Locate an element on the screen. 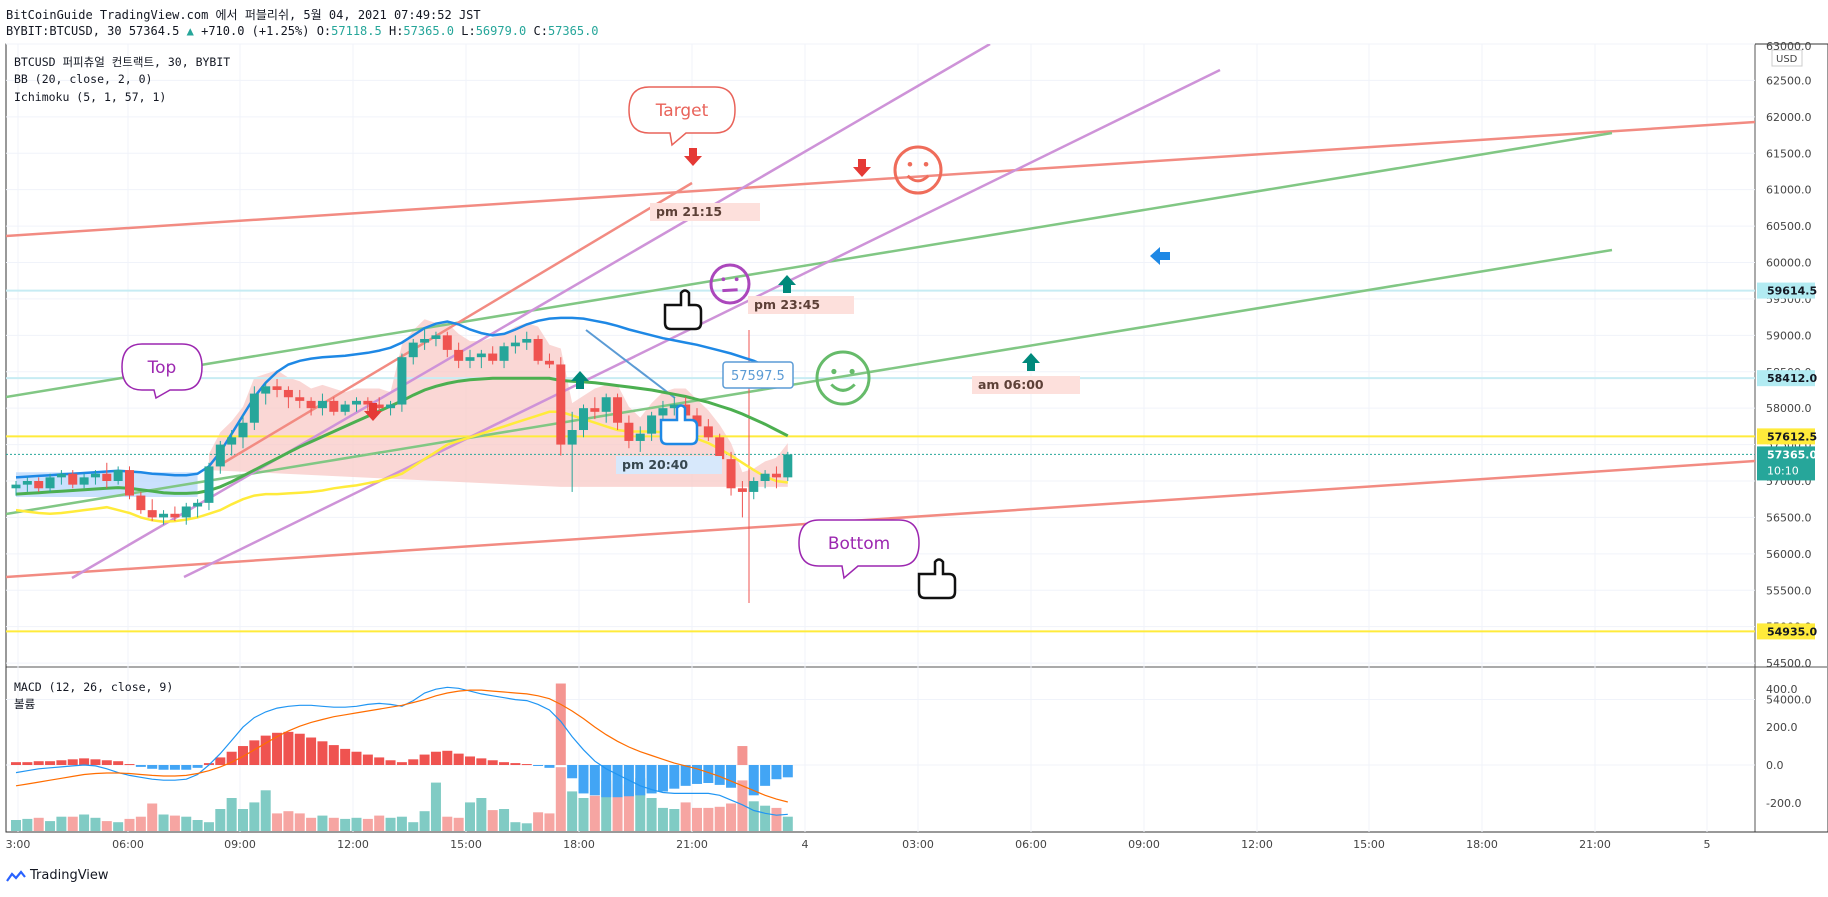  lagging-line-yellow is located at coordinates (401, 467).